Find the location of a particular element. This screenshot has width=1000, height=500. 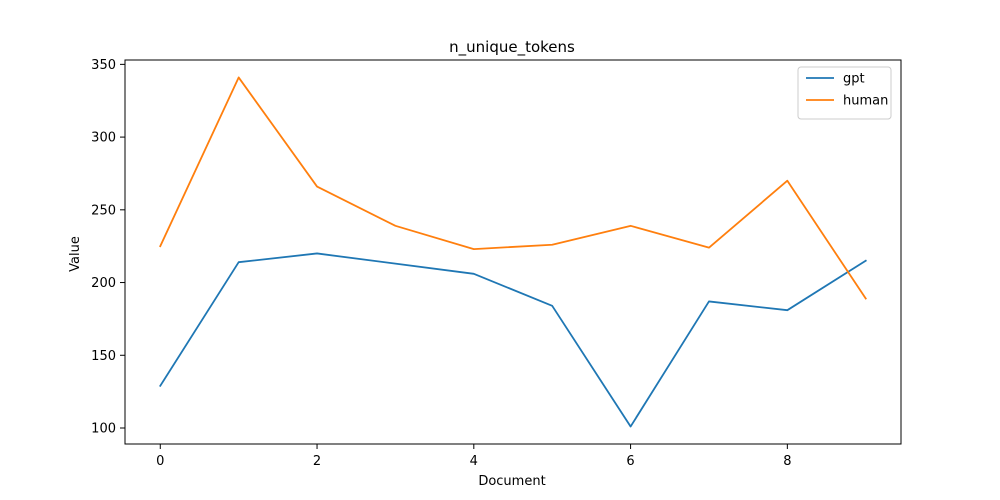

legend-label-human: human is located at coordinates (865, 101).